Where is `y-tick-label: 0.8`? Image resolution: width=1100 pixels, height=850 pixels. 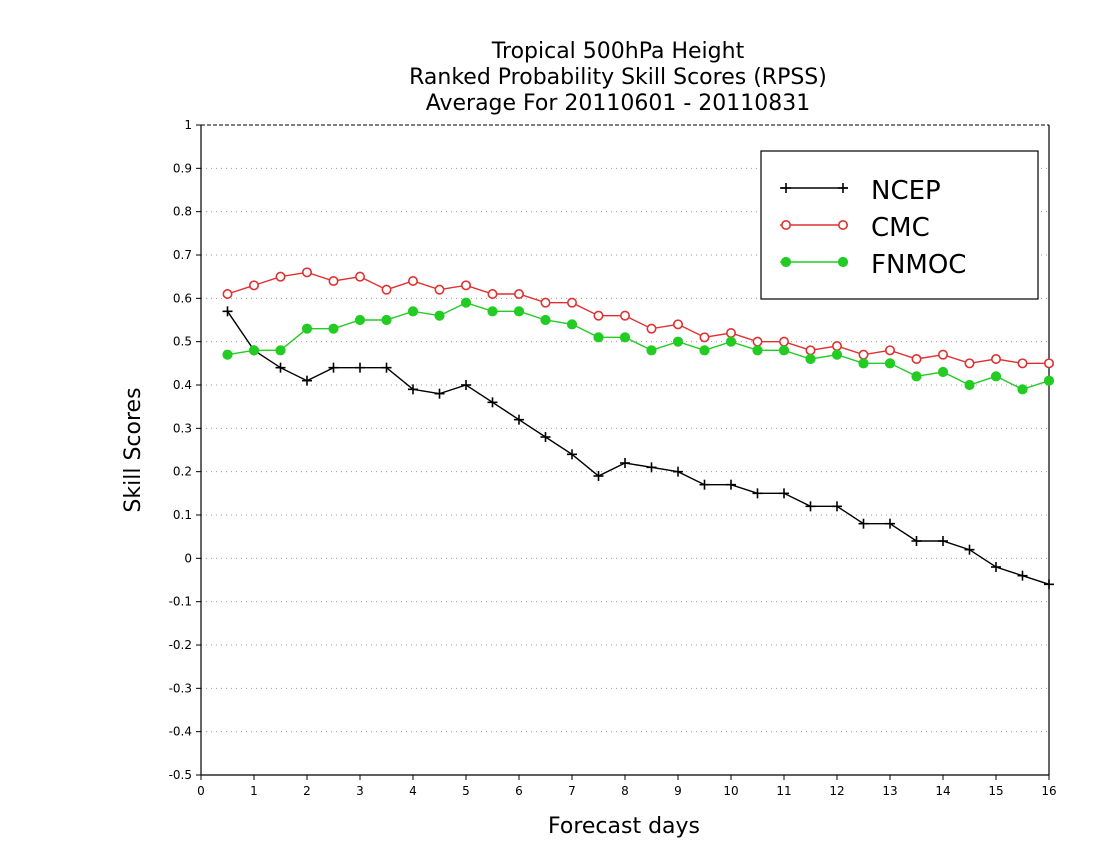
y-tick-label: 0.8 is located at coordinates (182, 212).